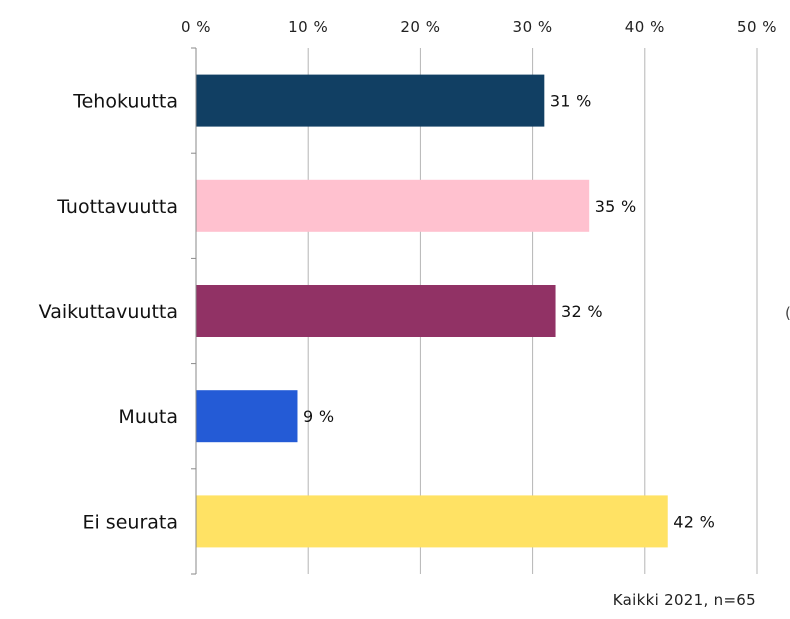 The image size is (790, 619). Describe the element at coordinates (117, 207) in the screenshot. I see `category-label: Tuottavuutta` at that location.